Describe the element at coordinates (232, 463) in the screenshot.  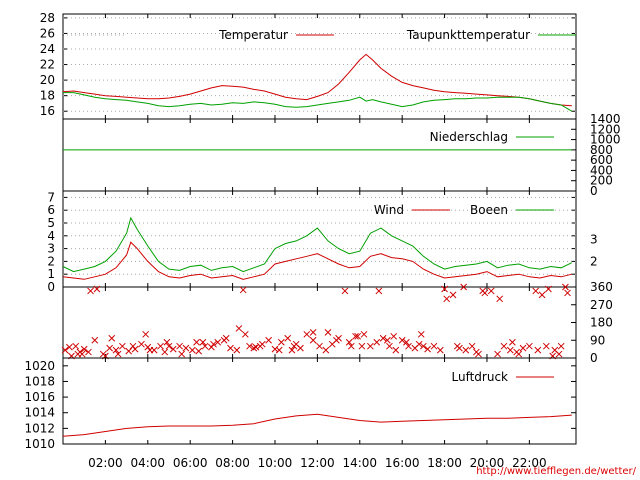
I see `x-tick-label: 08:00` at that location.